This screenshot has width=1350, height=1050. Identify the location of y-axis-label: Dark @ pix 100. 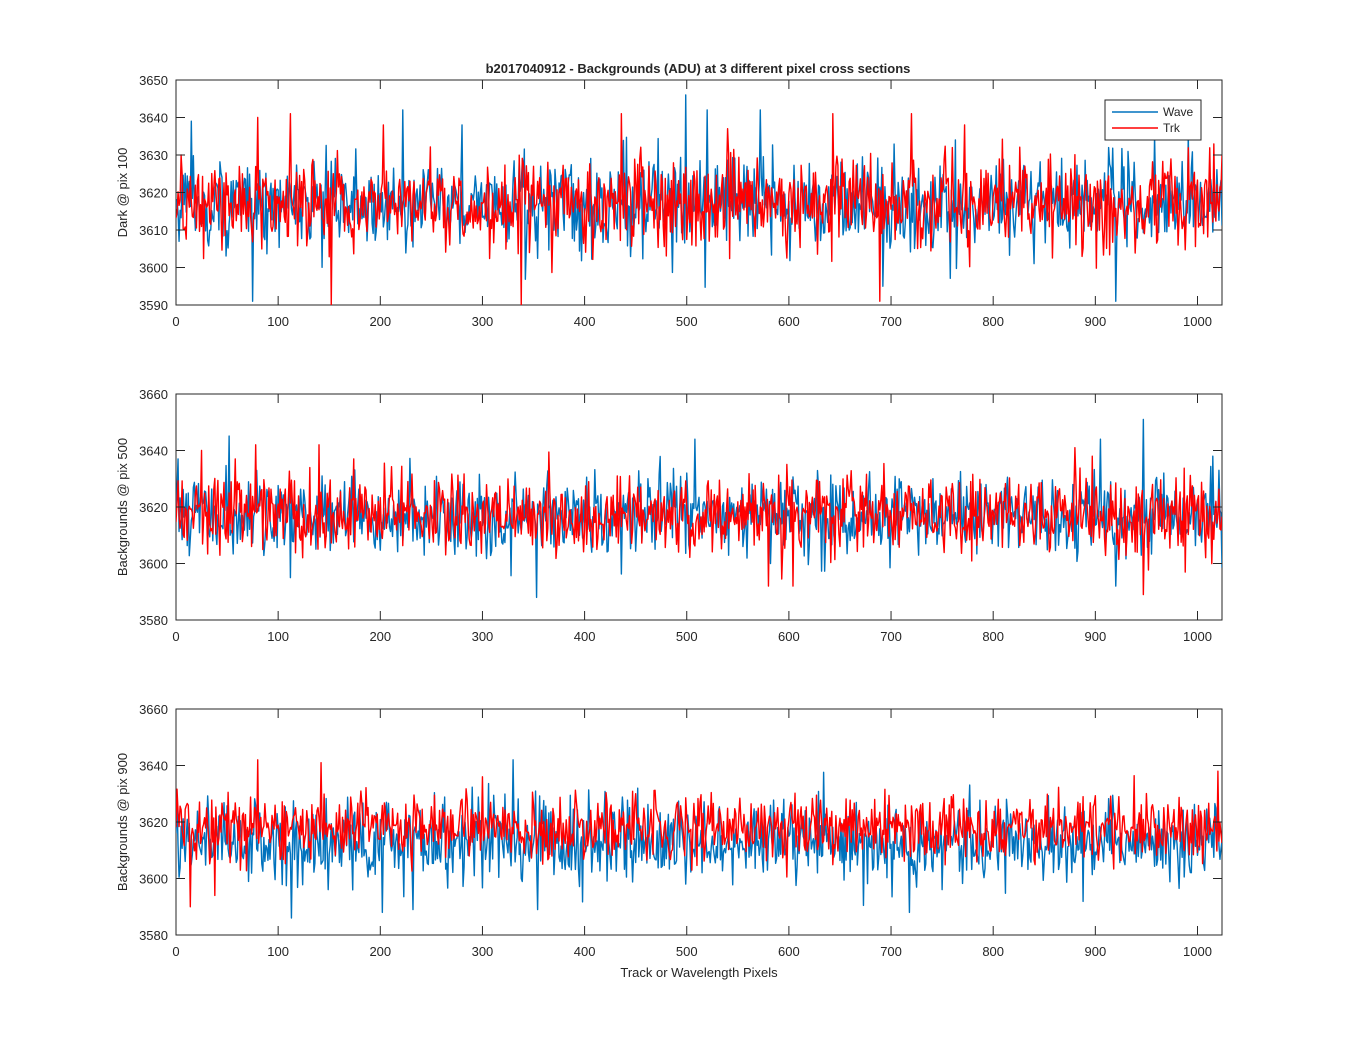
(122, 193).